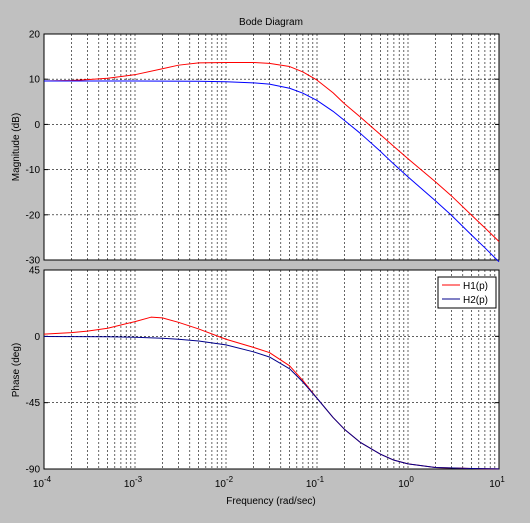  Describe the element at coordinates (271, 22) in the screenshot. I see `chart-title: Bode Diagram` at that location.